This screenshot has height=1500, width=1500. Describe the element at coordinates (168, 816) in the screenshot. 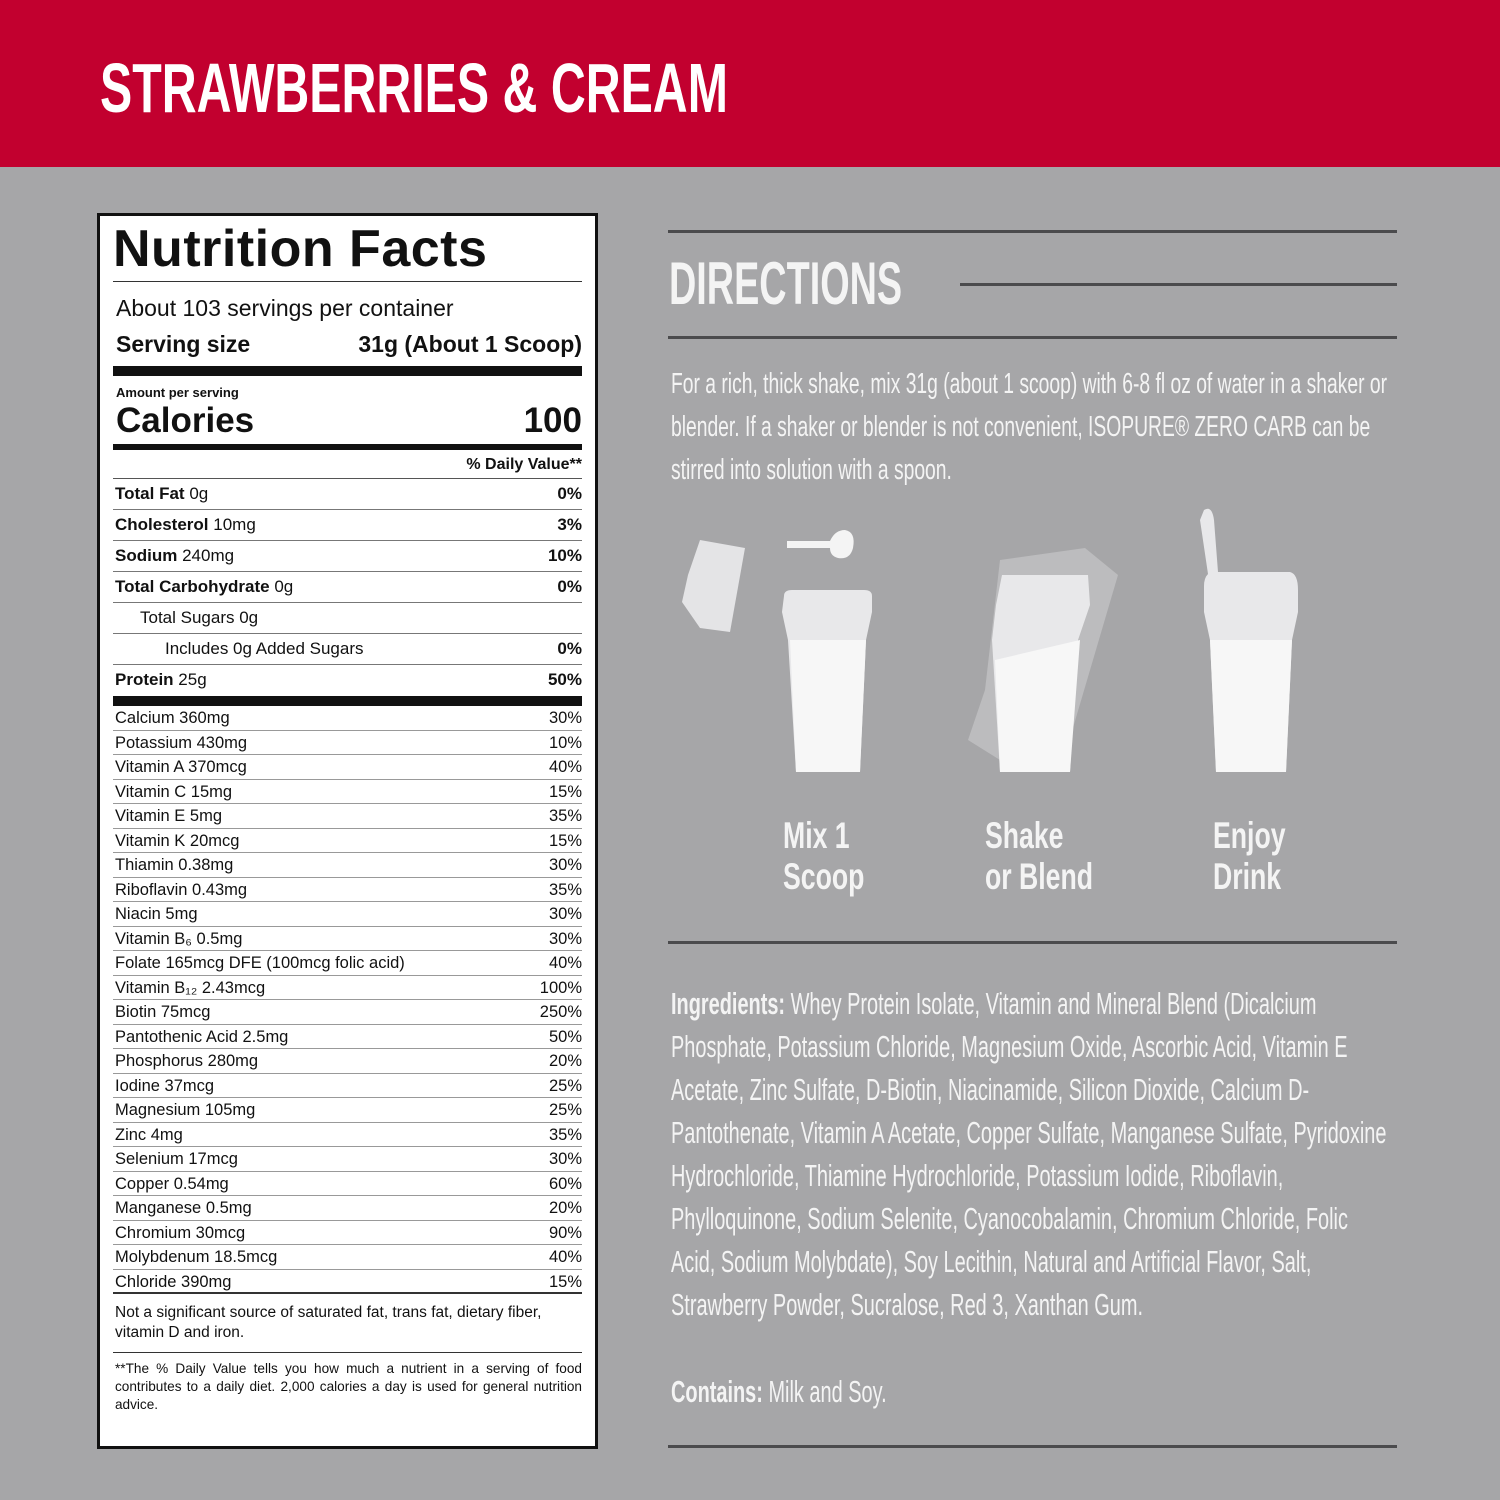

I see `vitamin-name: Vitamin E 5mg` at that location.